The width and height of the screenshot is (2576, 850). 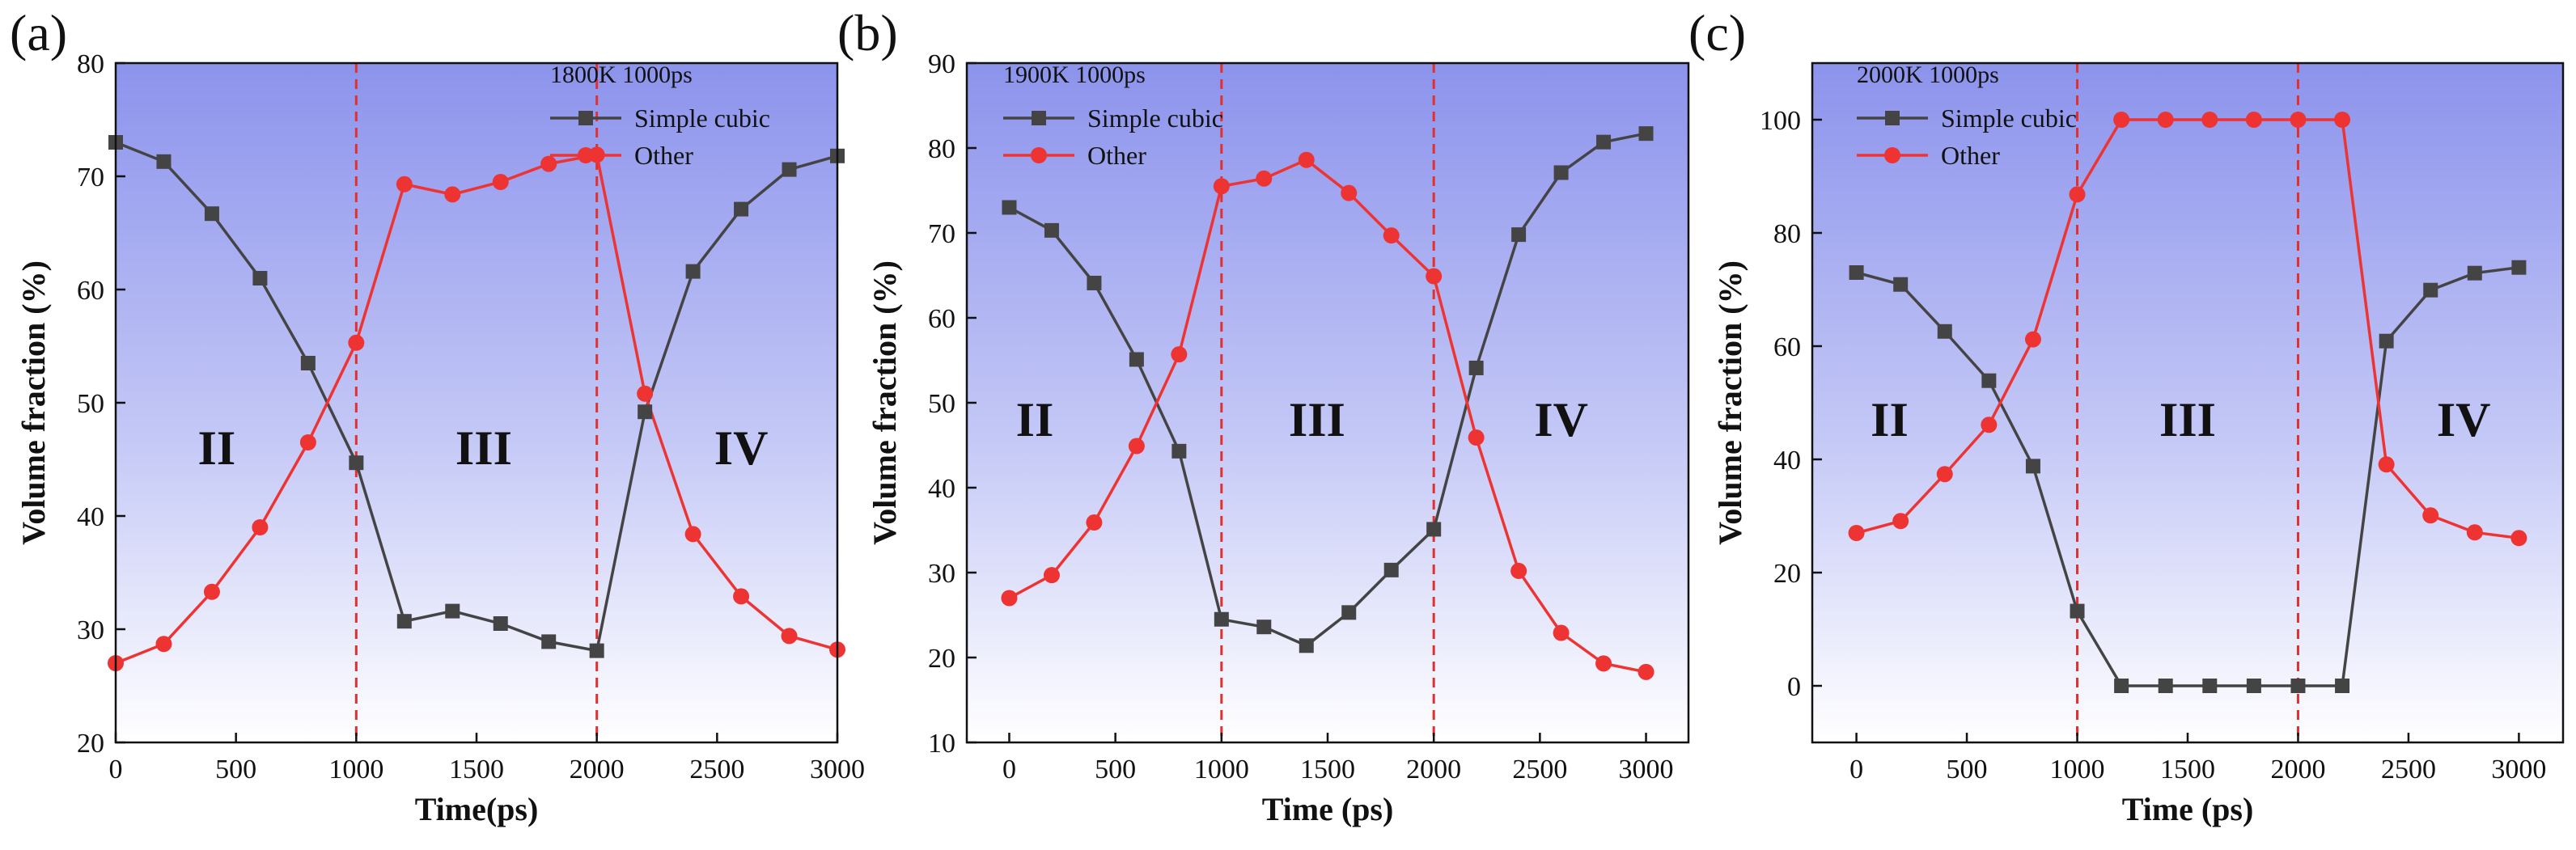 What do you see at coordinates (1780, 121) in the screenshot?
I see `y-tick-label: 100` at bounding box center [1780, 121].